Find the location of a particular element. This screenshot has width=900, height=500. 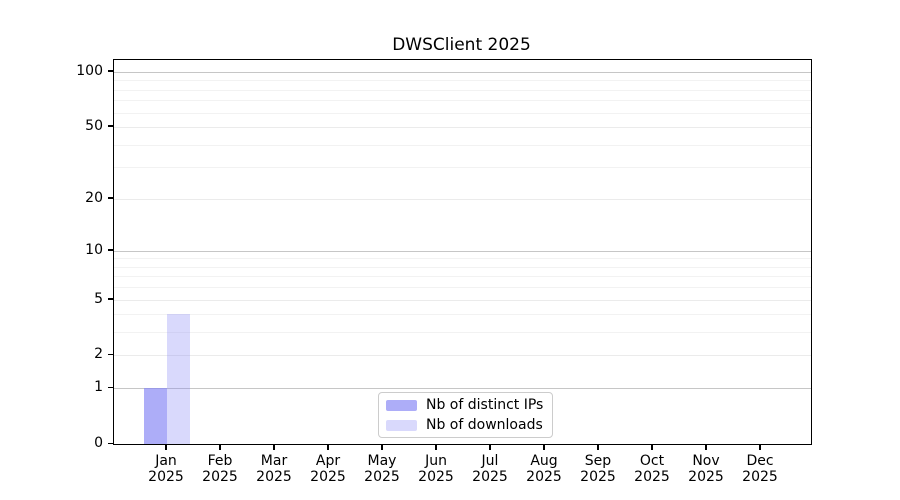

bar-nb-of-distinct-ips-jan is located at coordinates (155, 416).